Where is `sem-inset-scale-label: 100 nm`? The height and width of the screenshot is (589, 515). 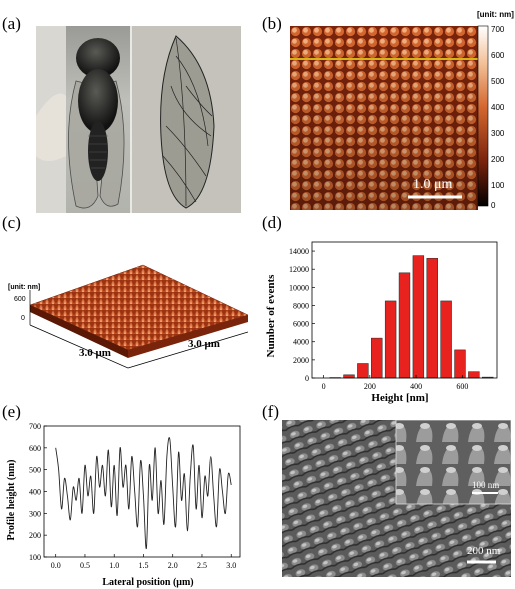
sem-inset-scale-label: 100 nm is located at coordinates (486, 485).